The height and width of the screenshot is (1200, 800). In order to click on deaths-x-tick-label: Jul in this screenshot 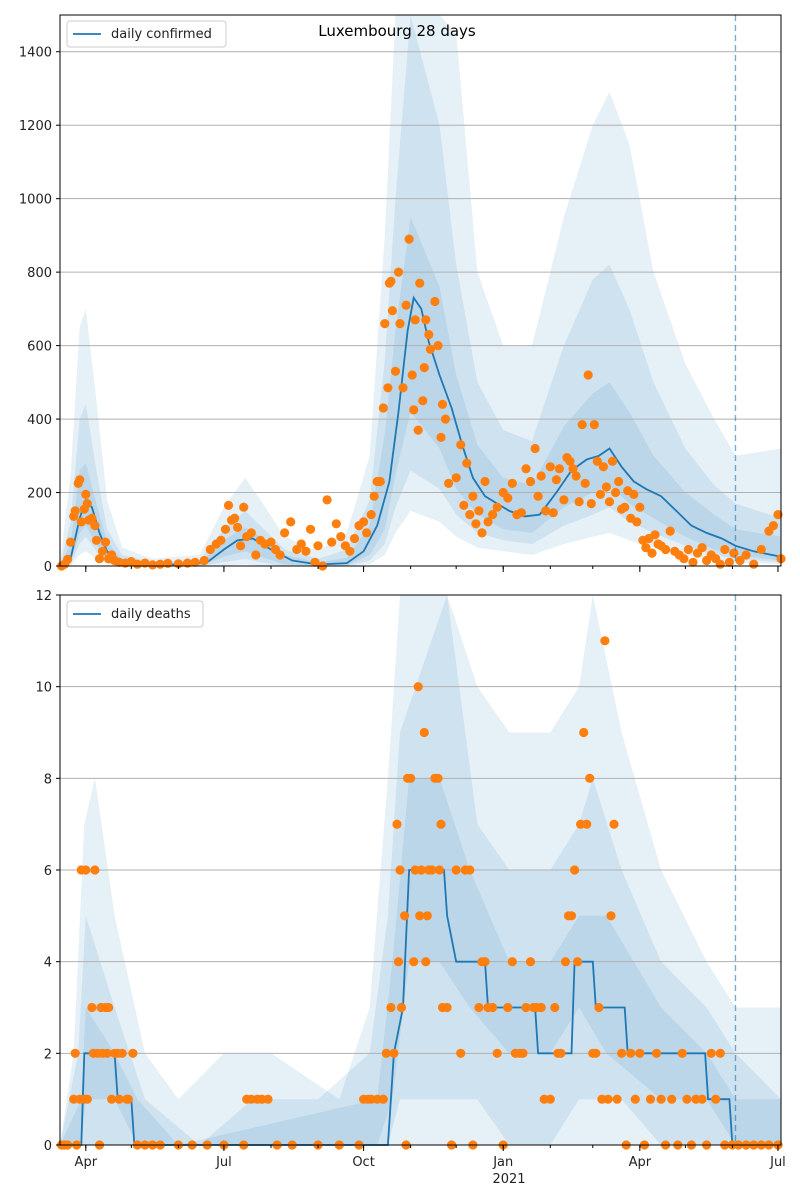, I will do `click(223, 1162)`.